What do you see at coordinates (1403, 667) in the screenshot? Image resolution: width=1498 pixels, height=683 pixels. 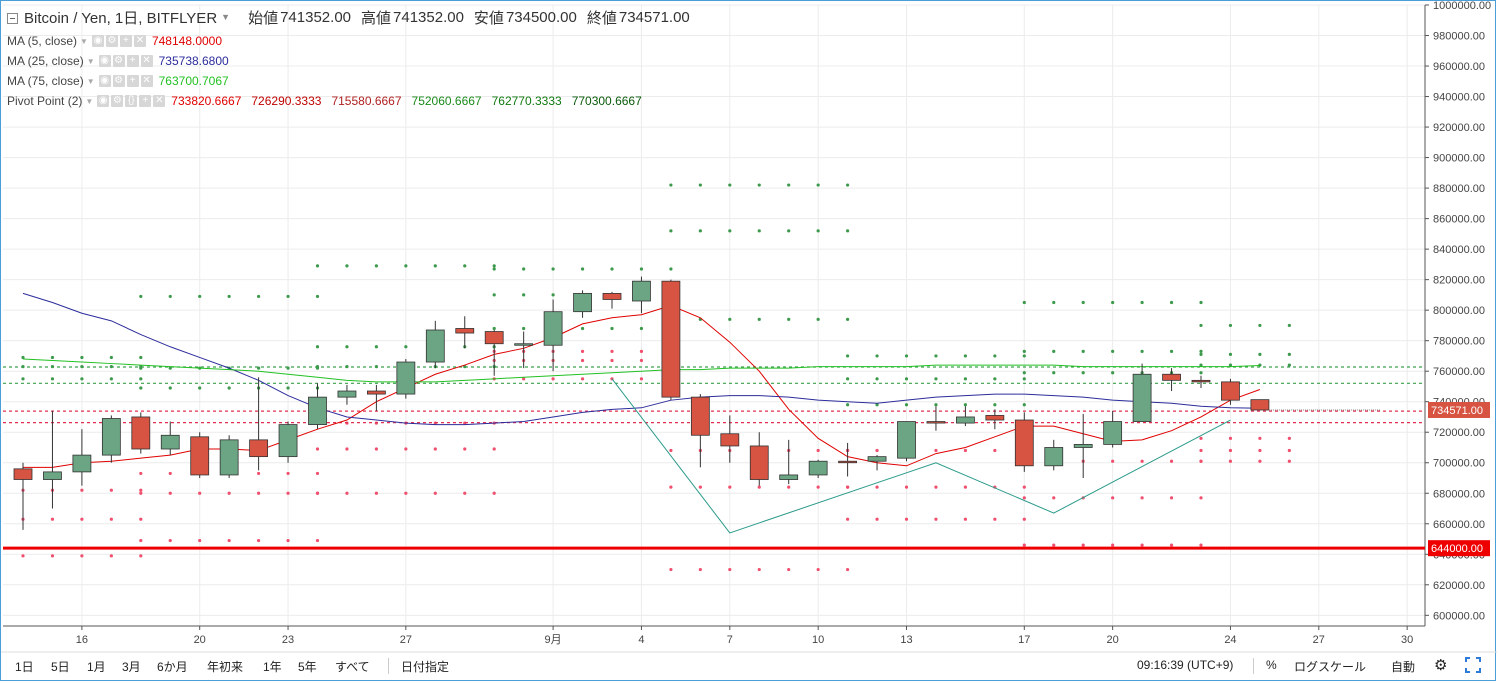 I see `auto-scale-toggle: 自動` at bounding box center [1403, 667].